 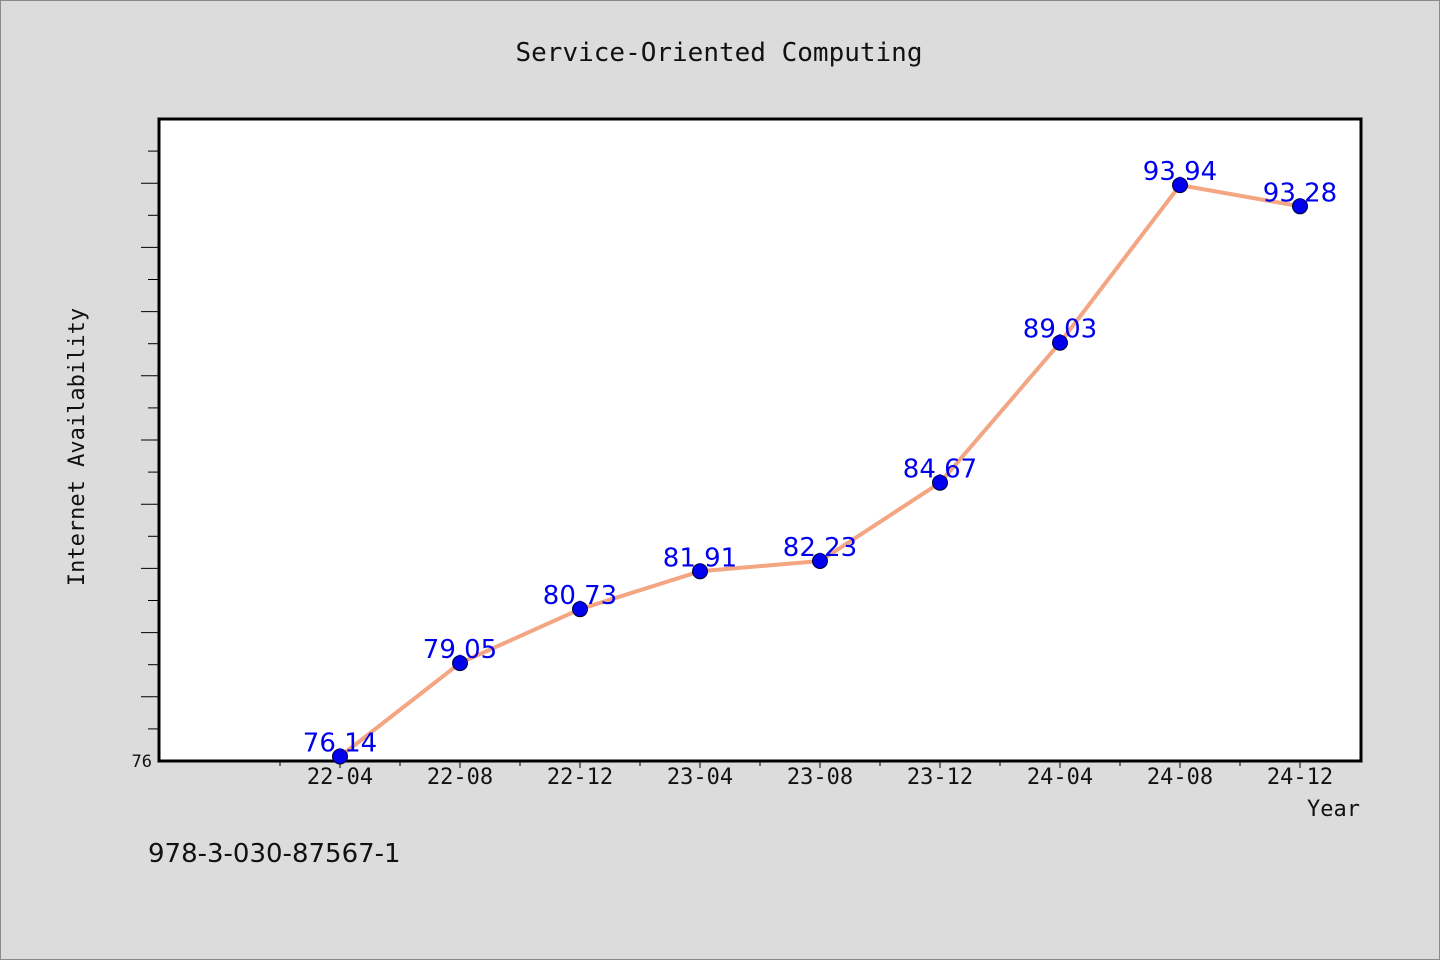 I want to click on x-tick-label: 22-12, so click(x=580, y=777).